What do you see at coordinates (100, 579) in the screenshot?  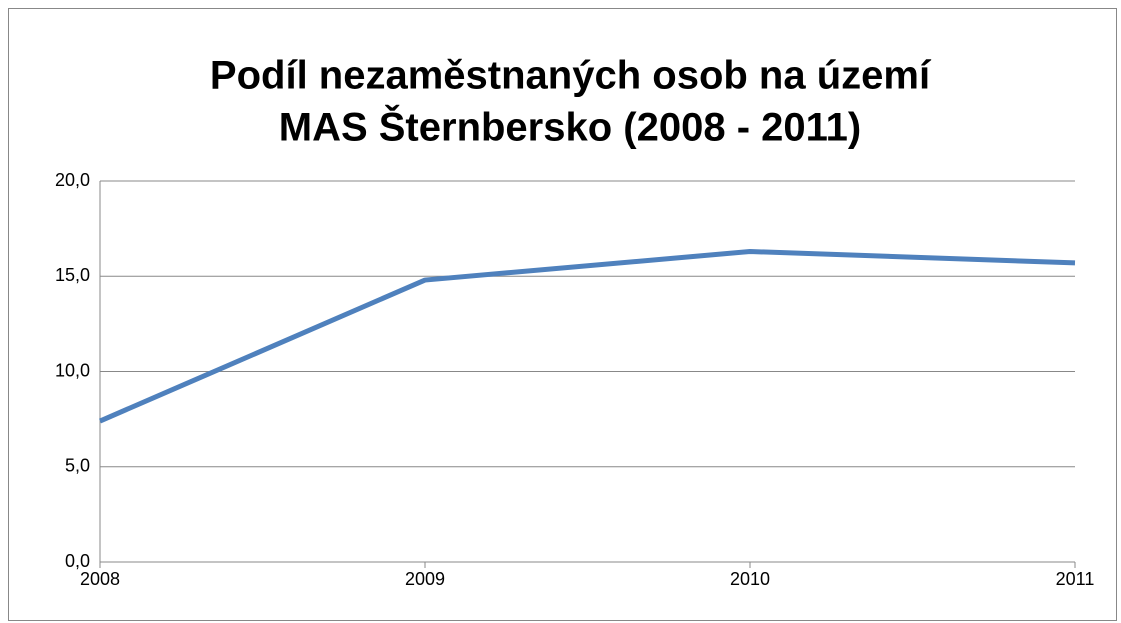 I see `x-tick-label: 2008` at bounding box center [100, 579].